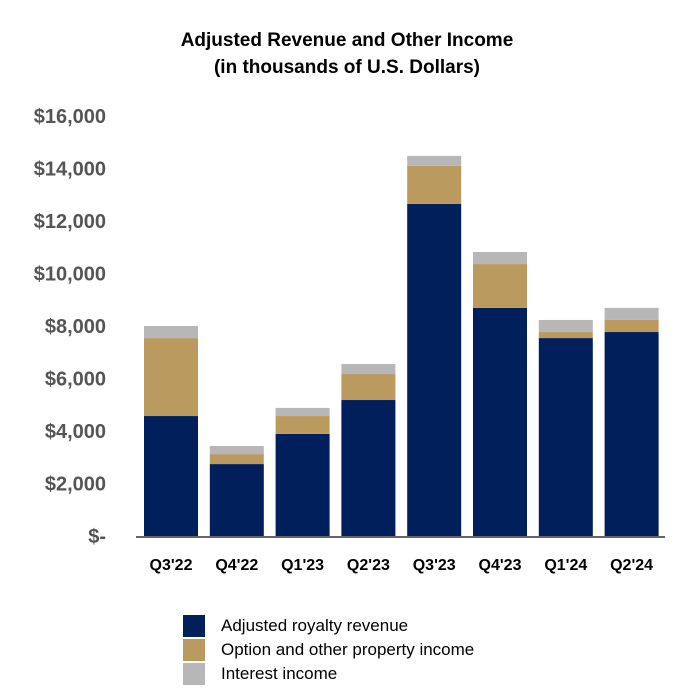 This screenshot has height=694, width=694. Describe the element at coordinates (70, 117) in the screenshot. I see `y-tick-label: $16,000` at that location.